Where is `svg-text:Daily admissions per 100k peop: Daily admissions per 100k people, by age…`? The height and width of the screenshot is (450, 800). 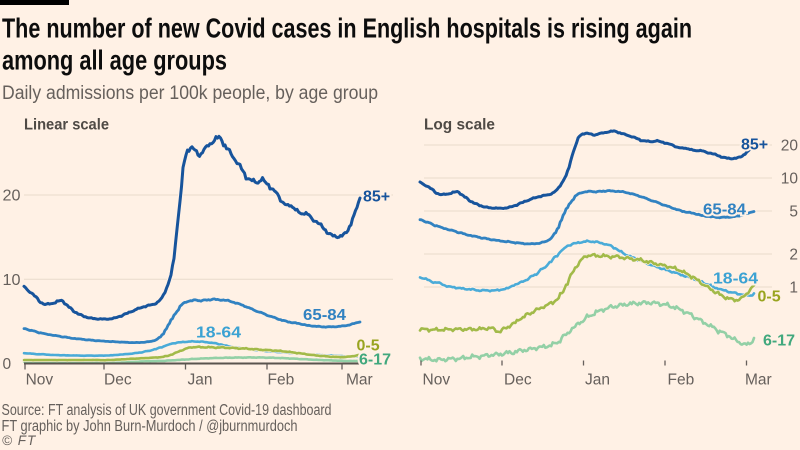 svg-text:Daily admissions per 100k peop: Daily admissions per 100k people, by age… is located at coordinates (190, 93).